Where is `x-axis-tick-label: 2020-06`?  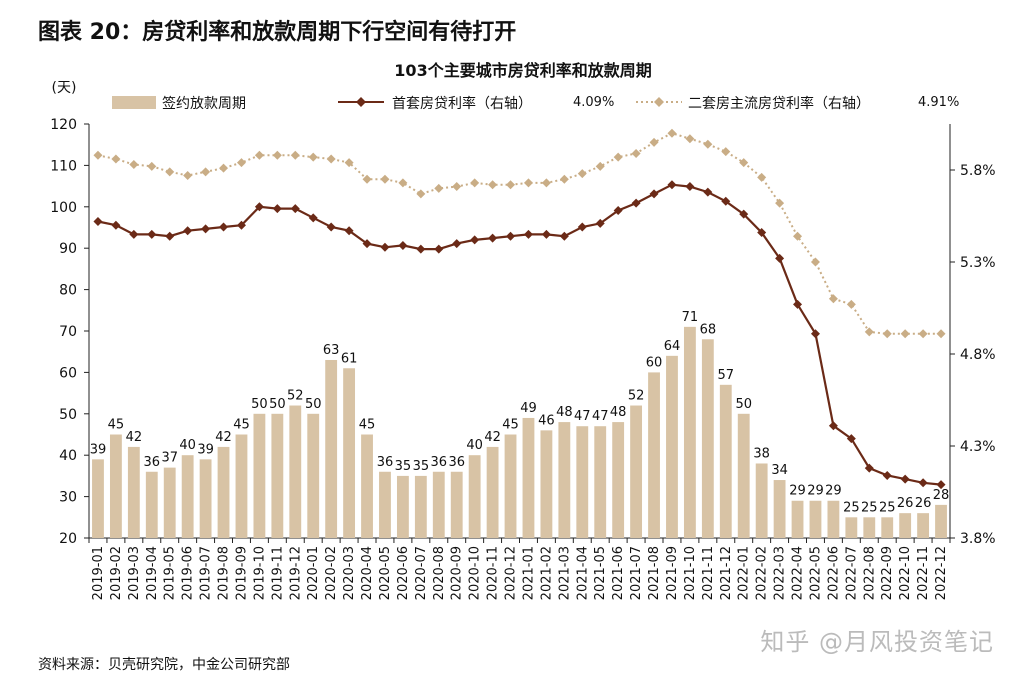 x-axis-tick-label: 2020-06 is located at coordinates (403, 573).